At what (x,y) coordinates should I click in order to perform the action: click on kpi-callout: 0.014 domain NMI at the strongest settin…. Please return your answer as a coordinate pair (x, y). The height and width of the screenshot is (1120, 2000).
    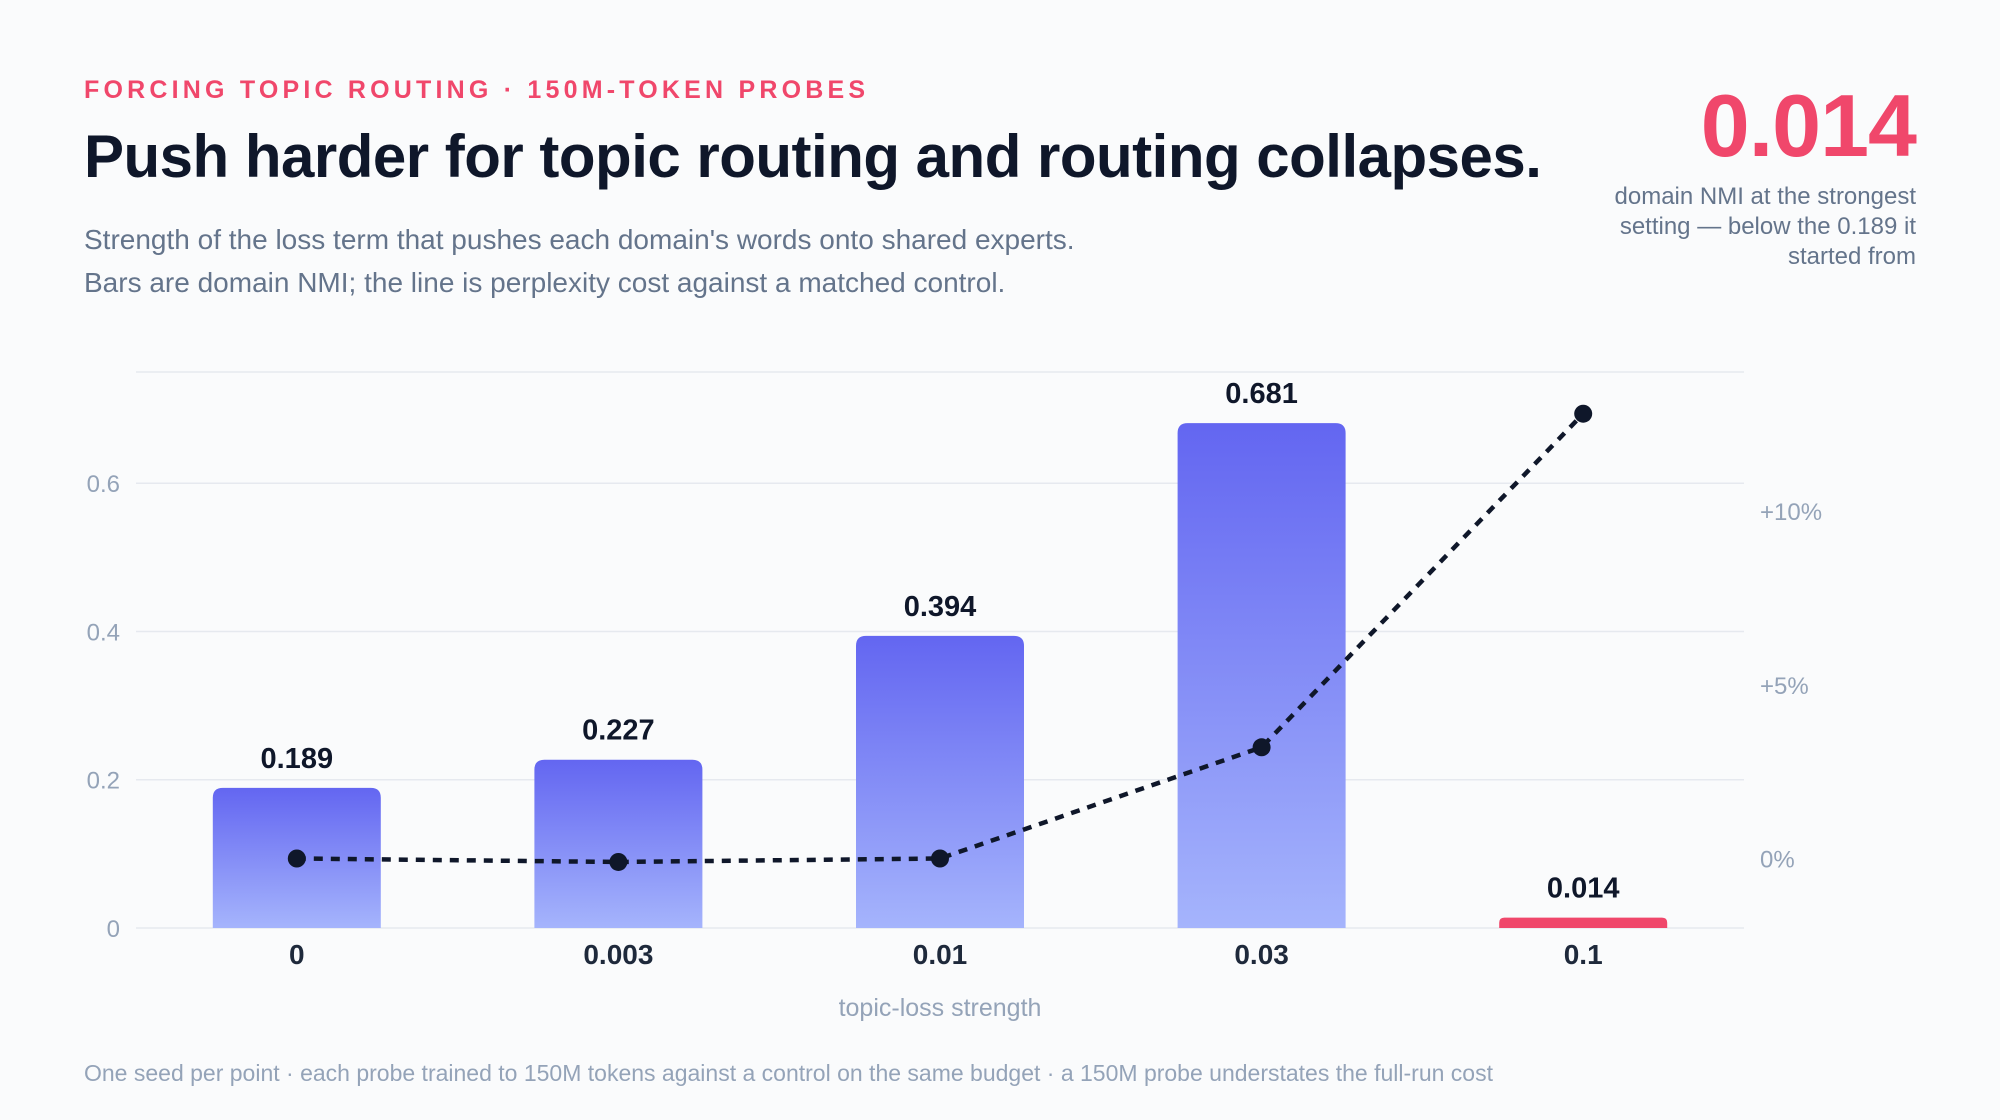
    Looking at the image, I should click on (1746, 174).